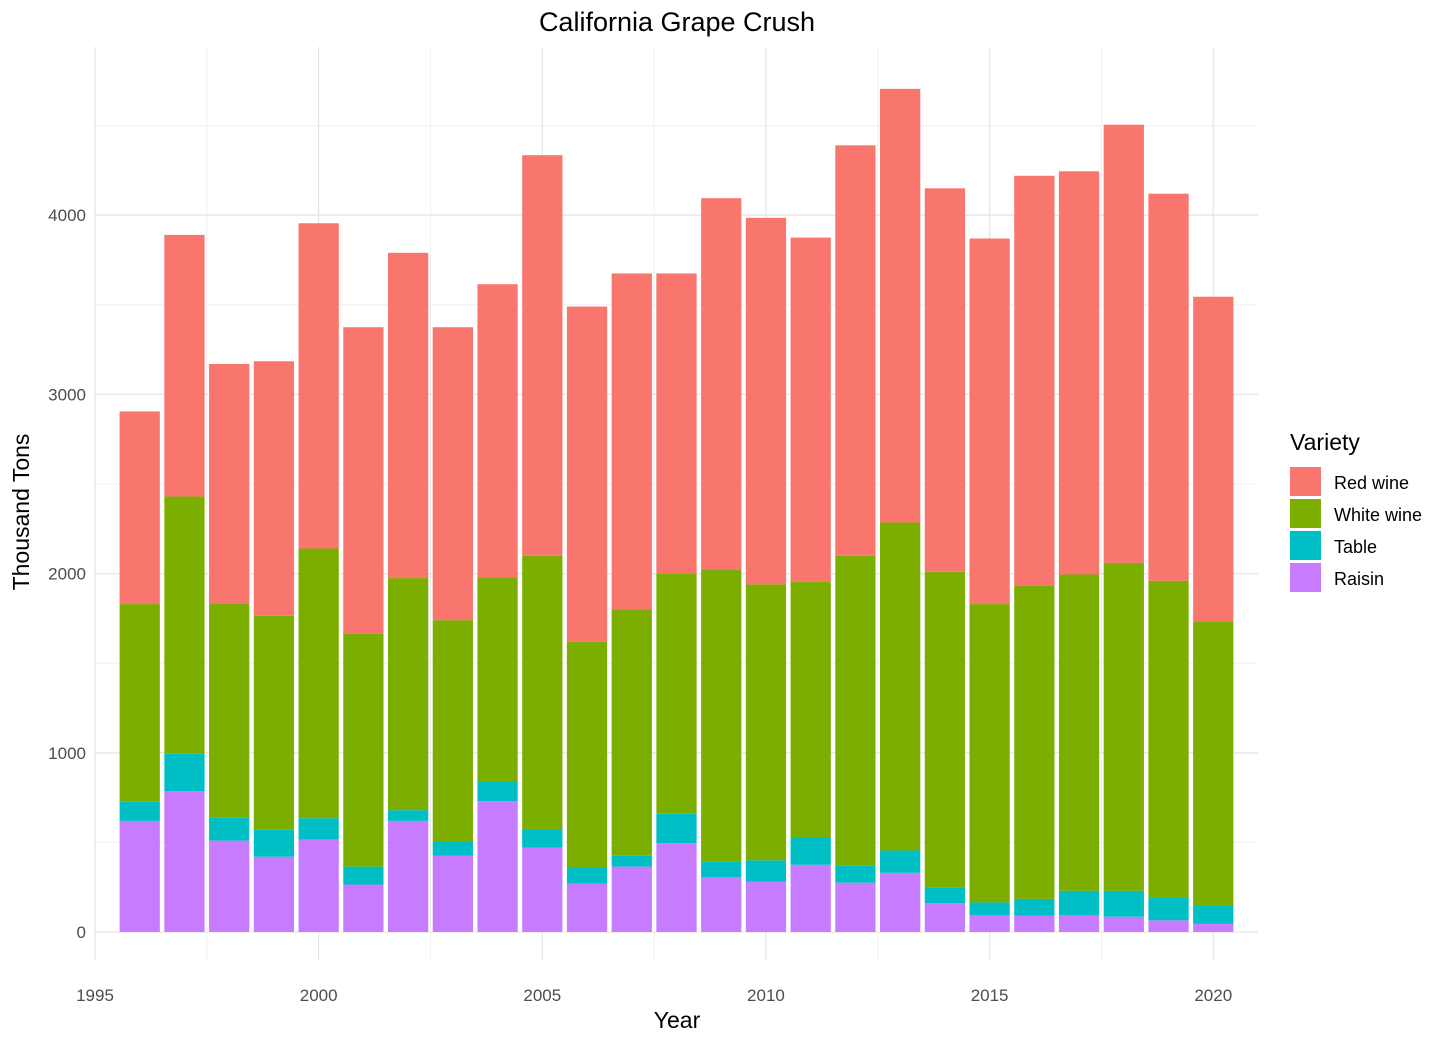  I want to click on bar-white-wine-2002, so click(408, 694).